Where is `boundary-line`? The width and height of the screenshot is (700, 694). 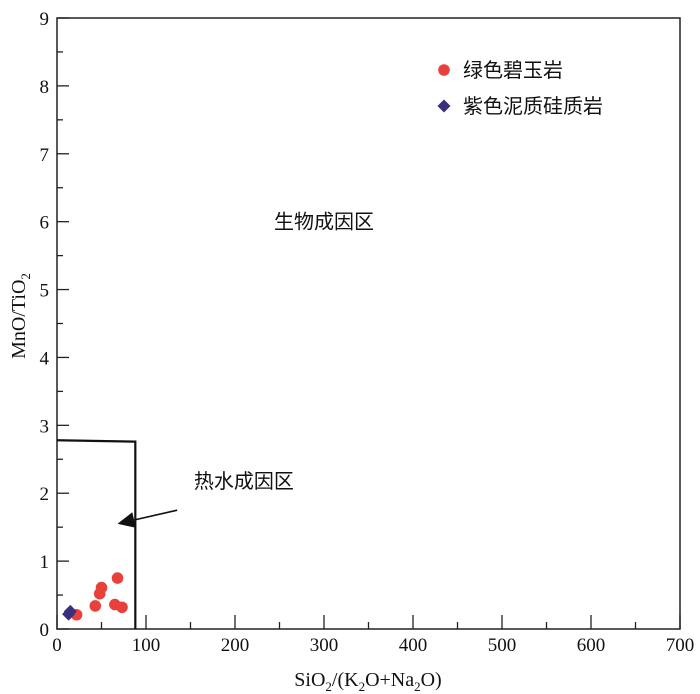
boundary-line is located at coordinates (117, 534).